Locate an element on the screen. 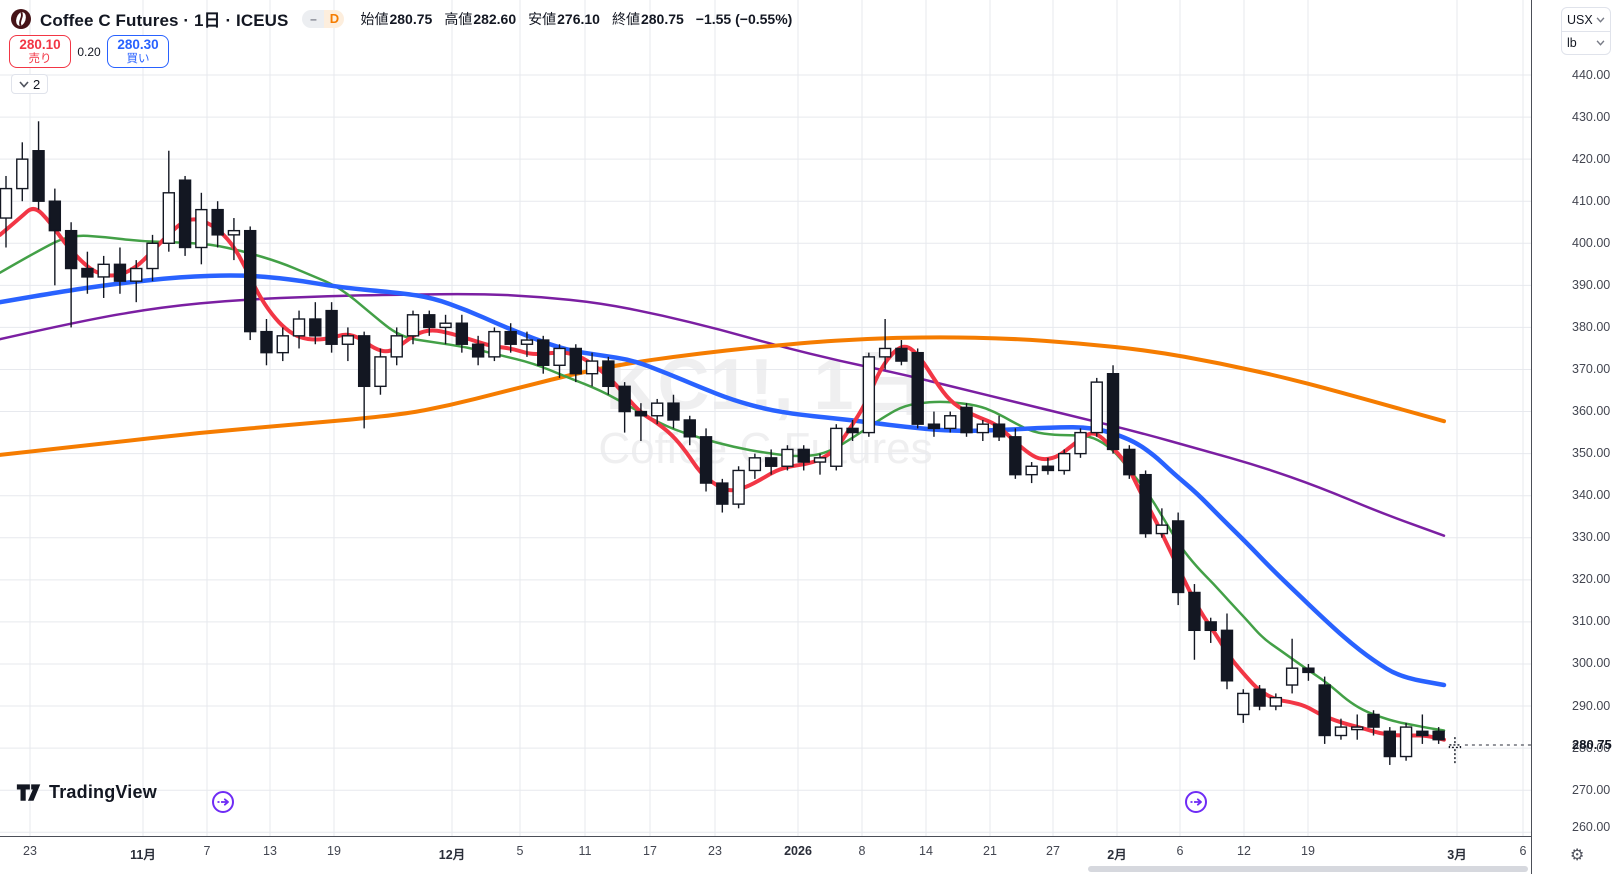 This screenshot has width=1612, height=874. daily-interval-badge: D is located at coordinates (334, 18).